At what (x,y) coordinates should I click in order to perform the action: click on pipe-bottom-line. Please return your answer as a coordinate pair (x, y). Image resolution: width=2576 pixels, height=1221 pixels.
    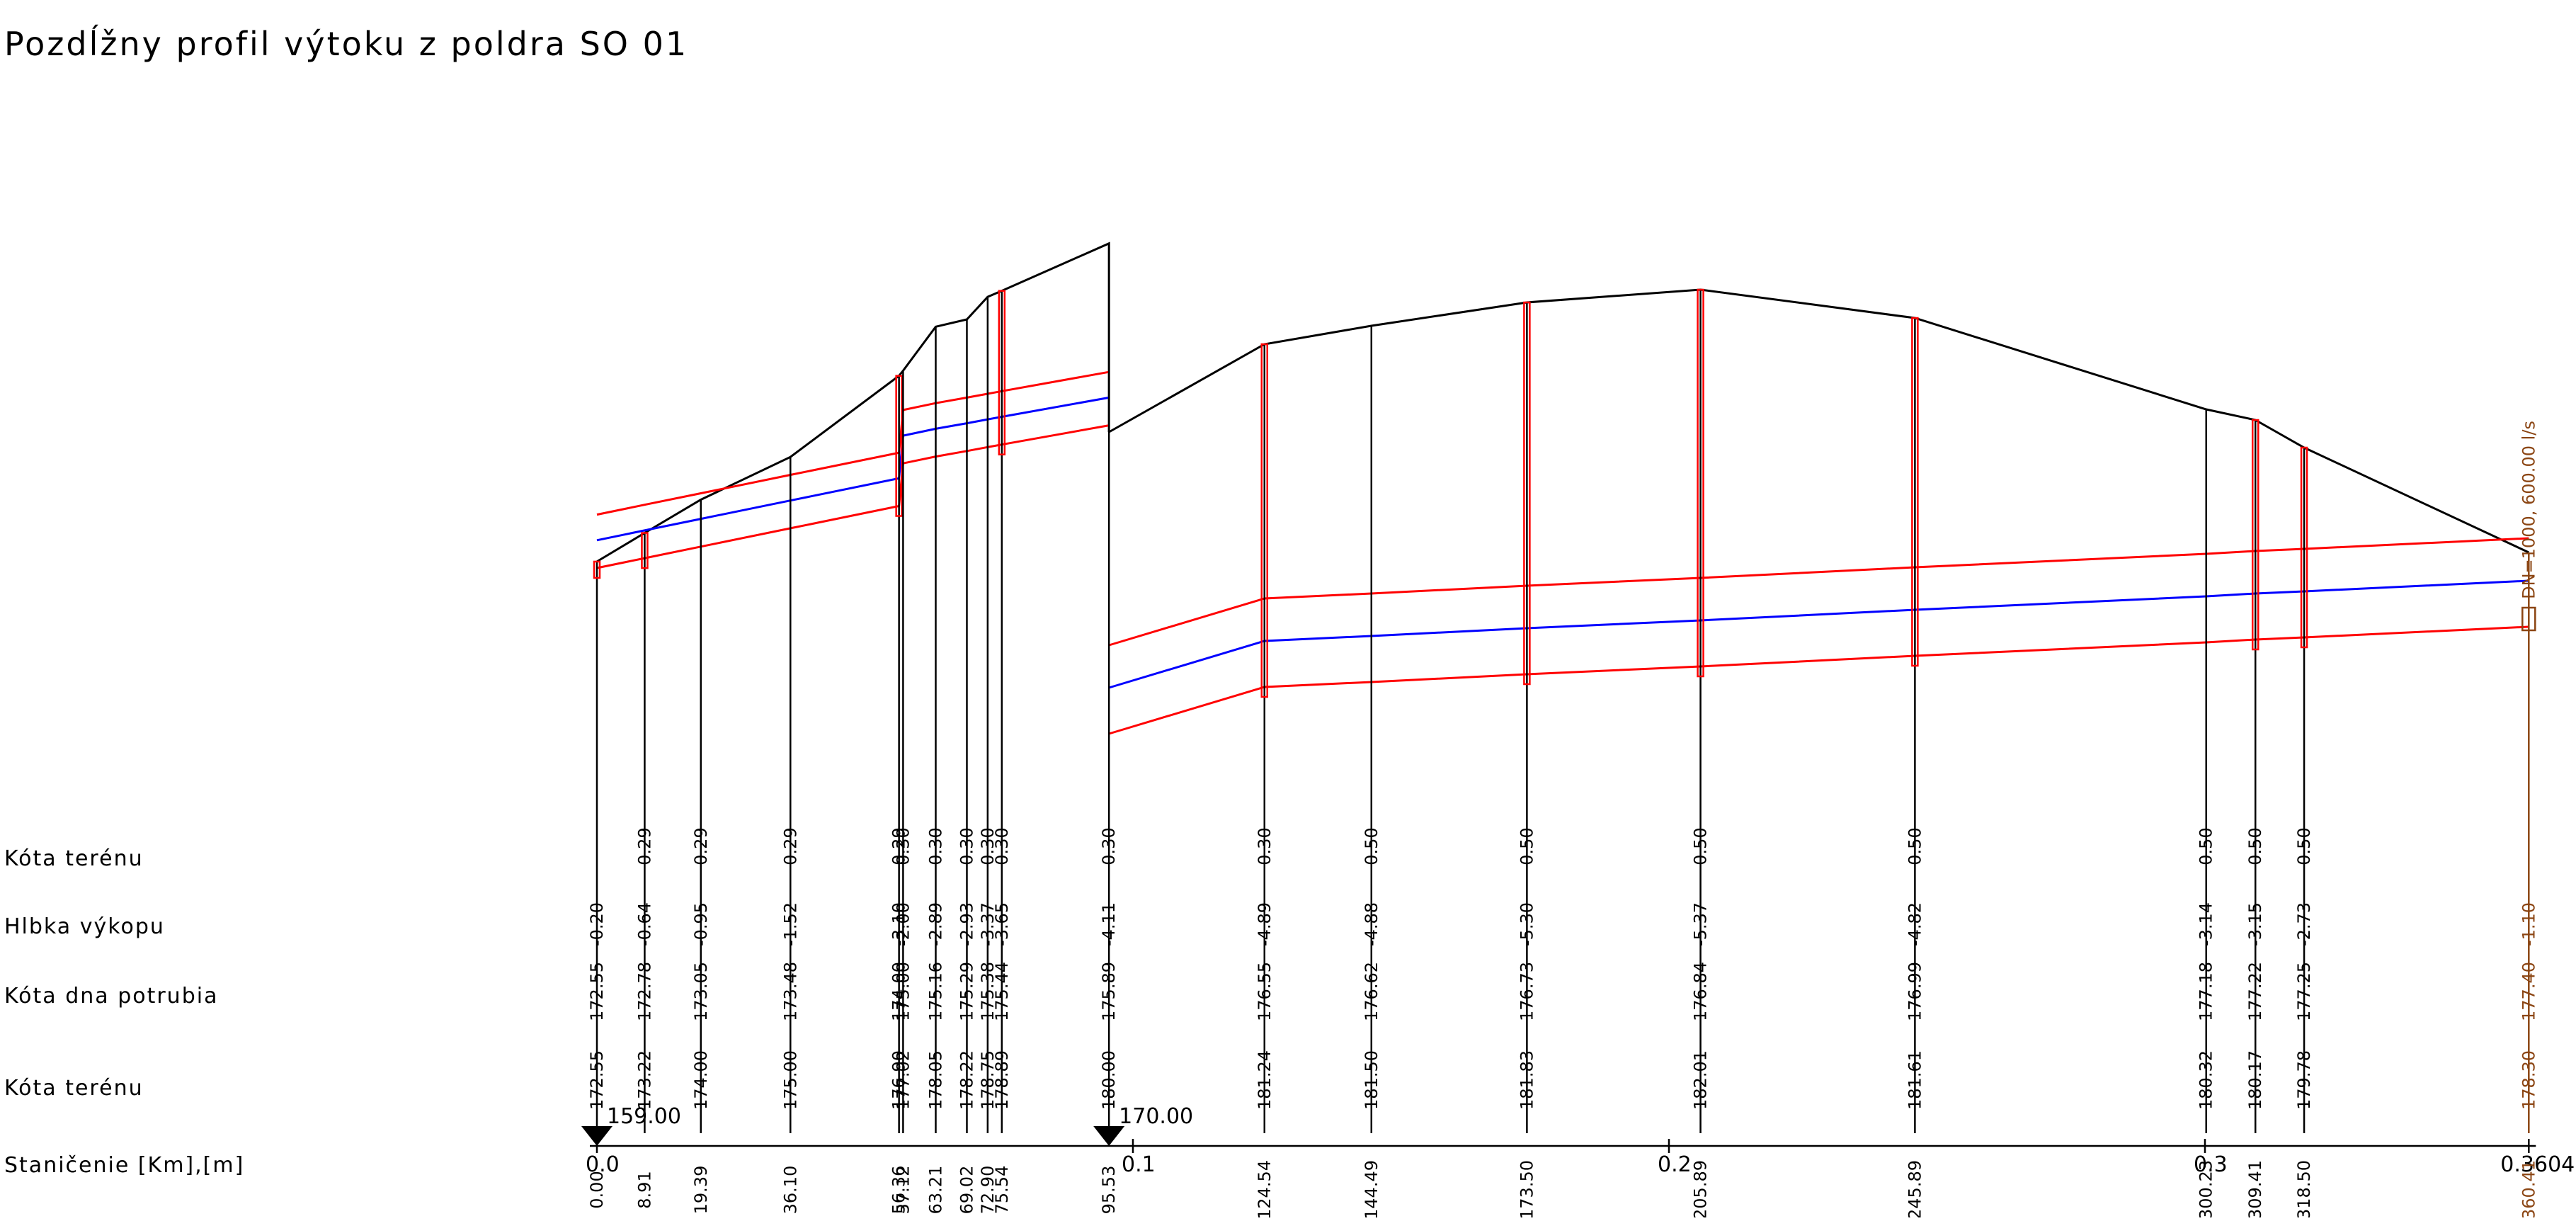
    Looking at the image, I should click on (1818, 680).